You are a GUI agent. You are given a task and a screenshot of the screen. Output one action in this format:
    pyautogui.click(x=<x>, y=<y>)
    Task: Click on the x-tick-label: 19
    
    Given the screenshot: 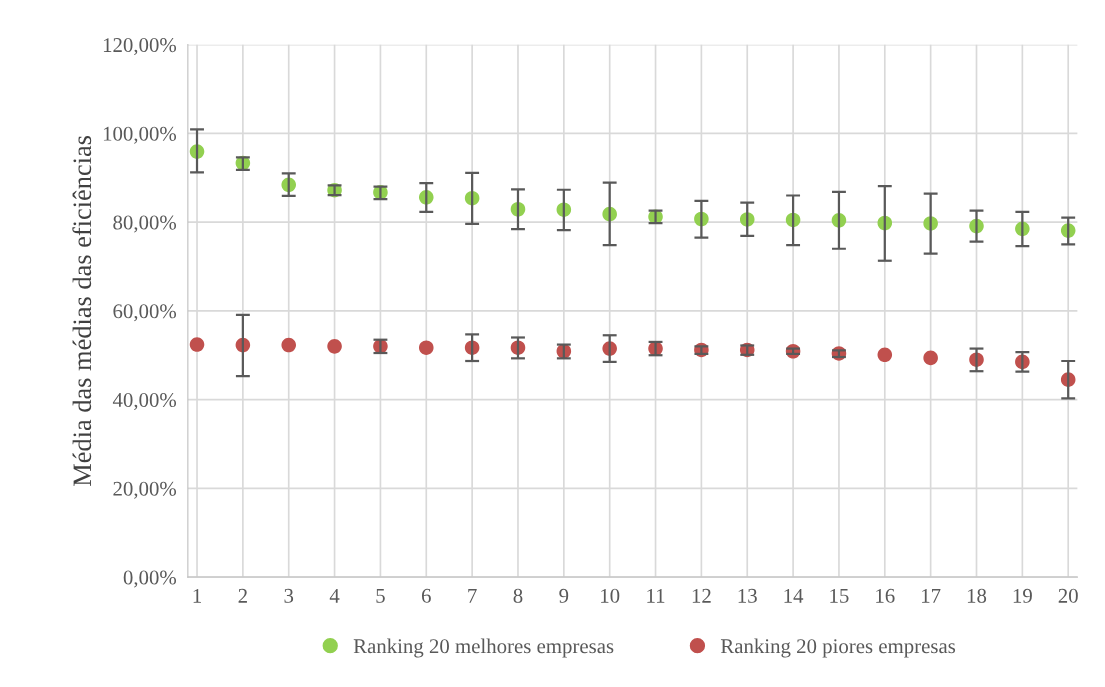 What is the action you would take?
    pyautogui.click(x=1022, y=595)
    